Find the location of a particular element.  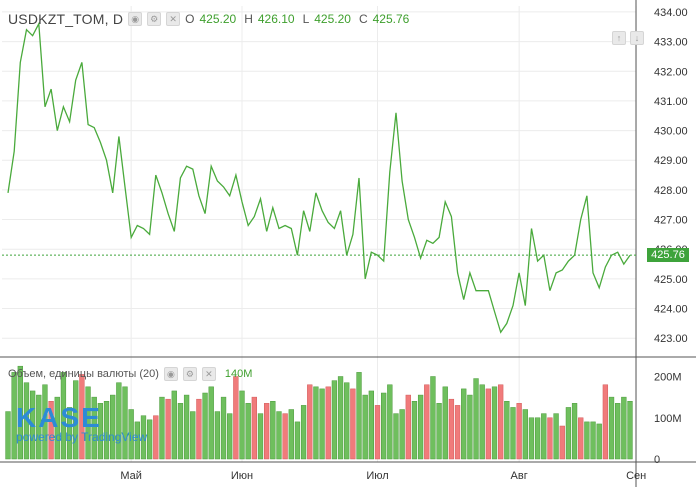

price-tick-label: 433.00 is located at coordinates (671, 43).